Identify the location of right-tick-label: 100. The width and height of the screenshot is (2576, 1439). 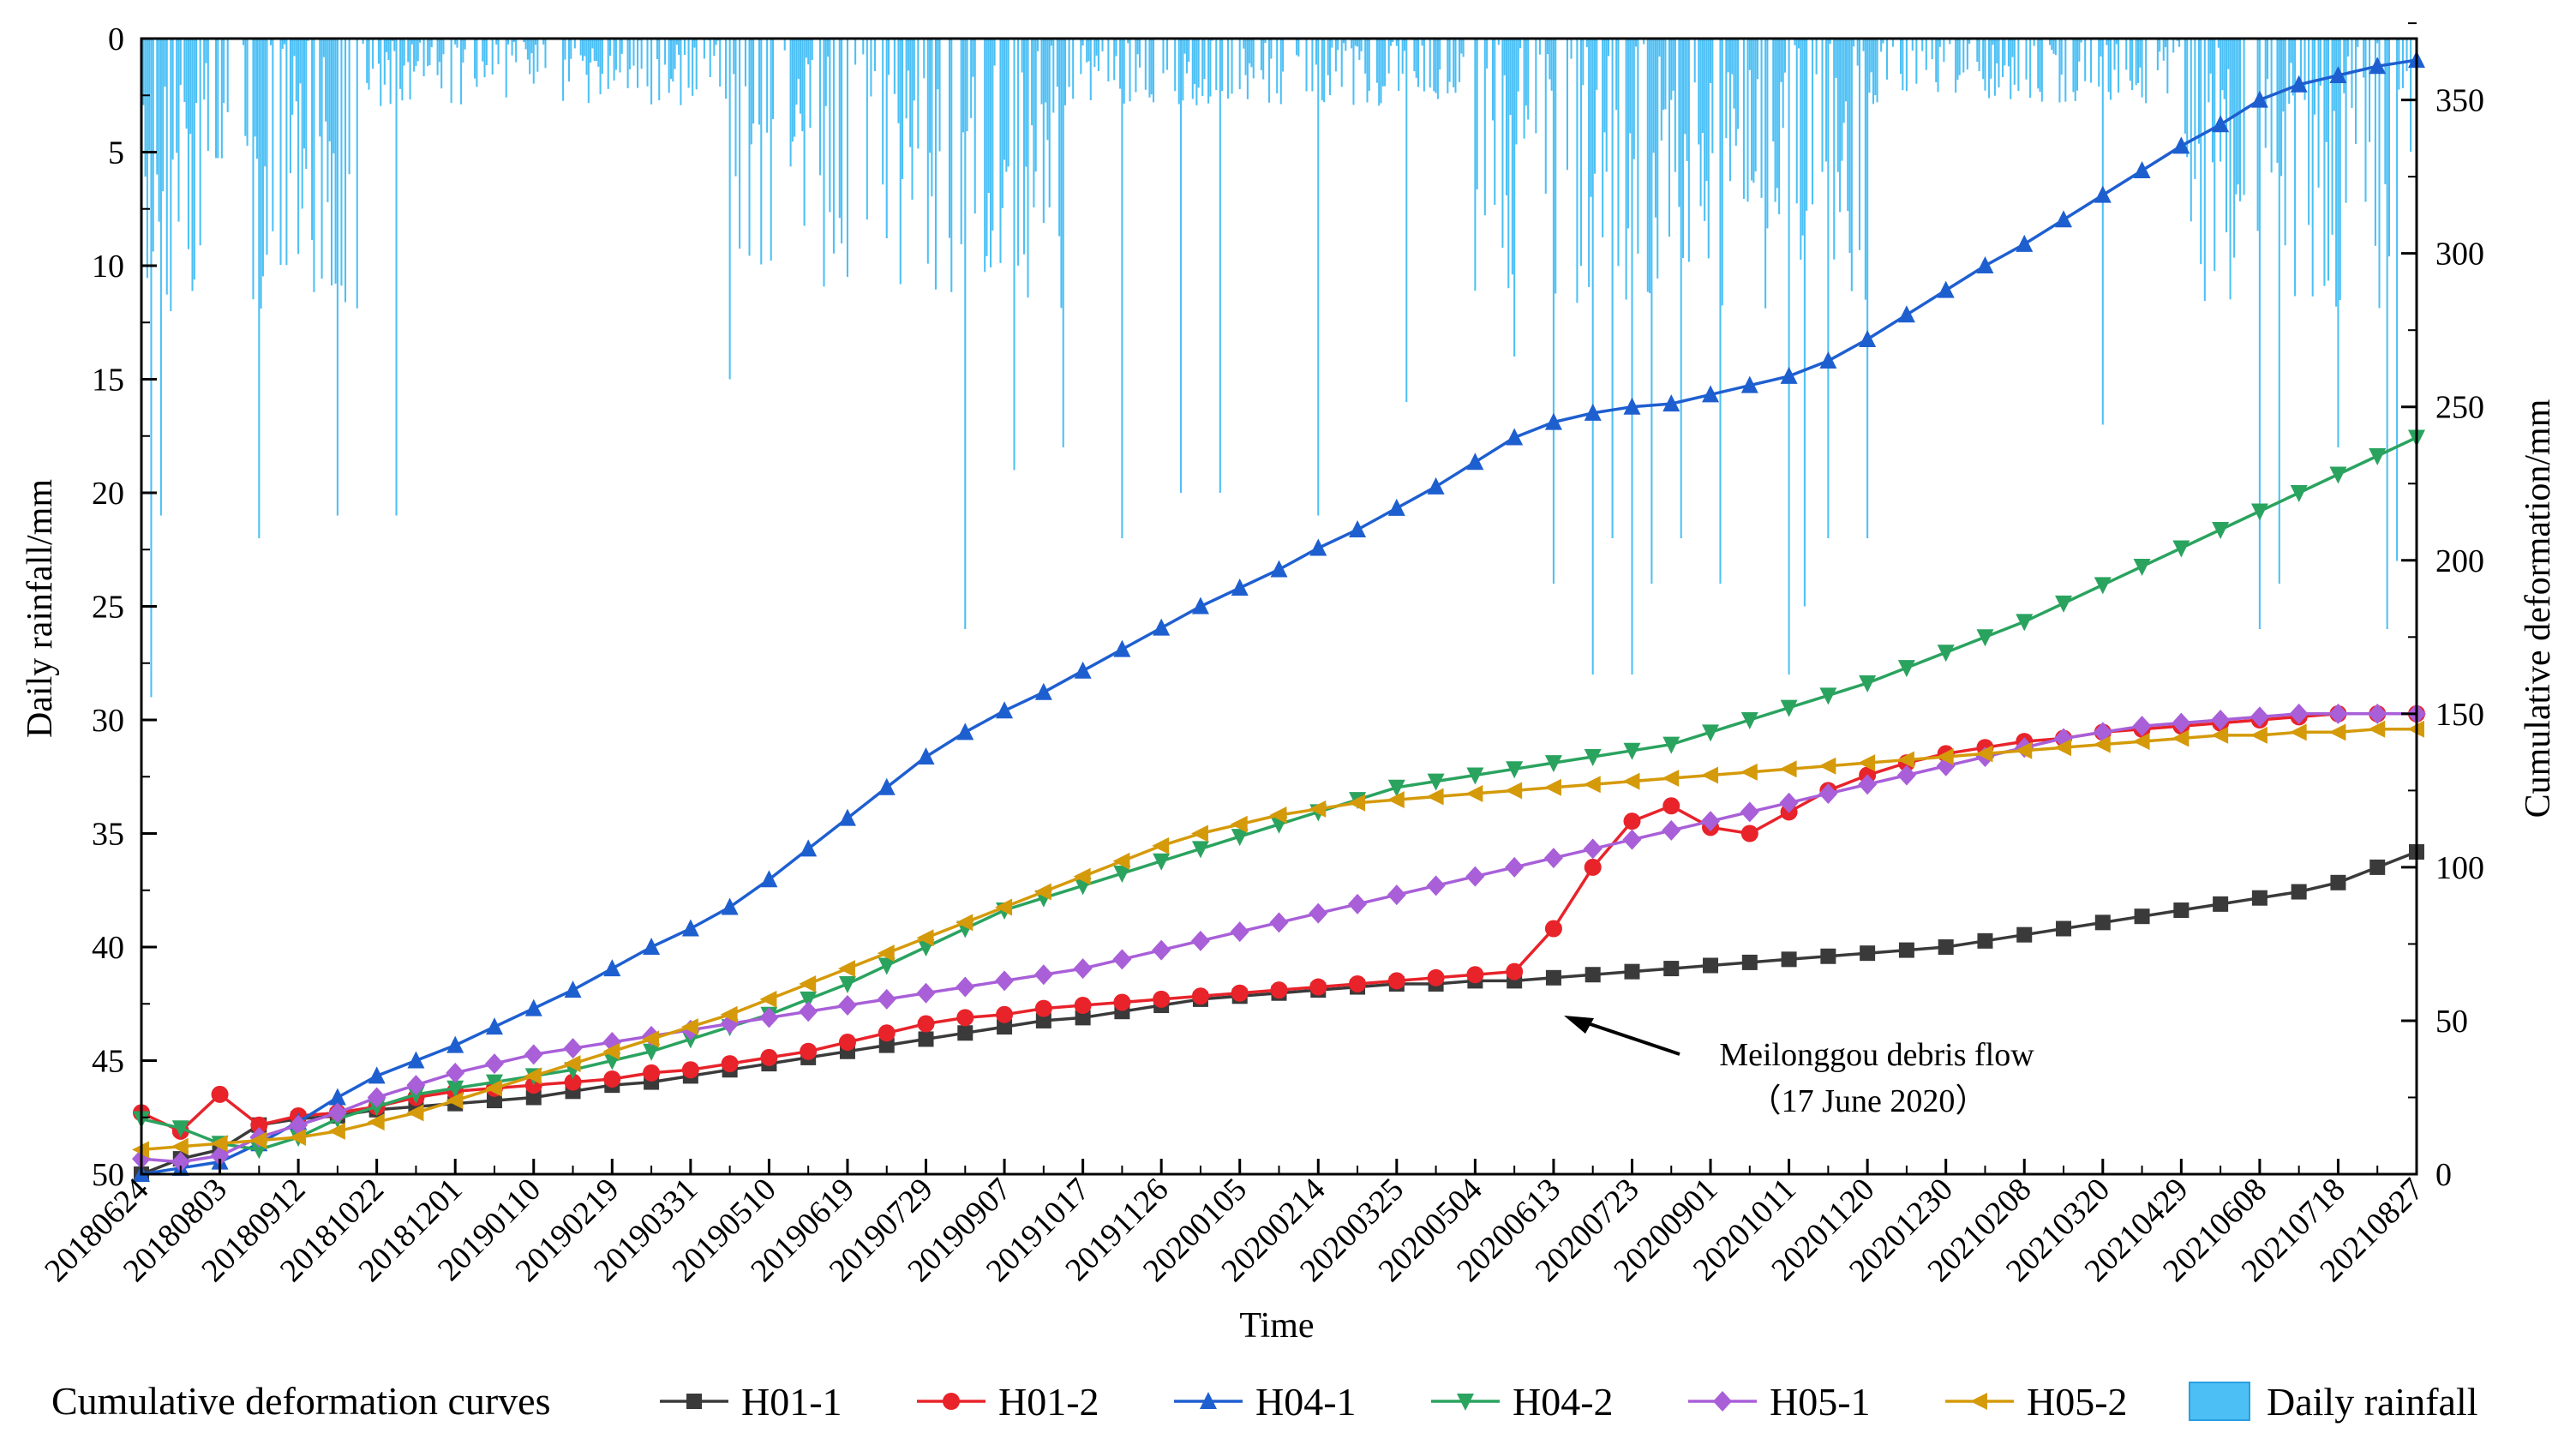
(2459, 868).